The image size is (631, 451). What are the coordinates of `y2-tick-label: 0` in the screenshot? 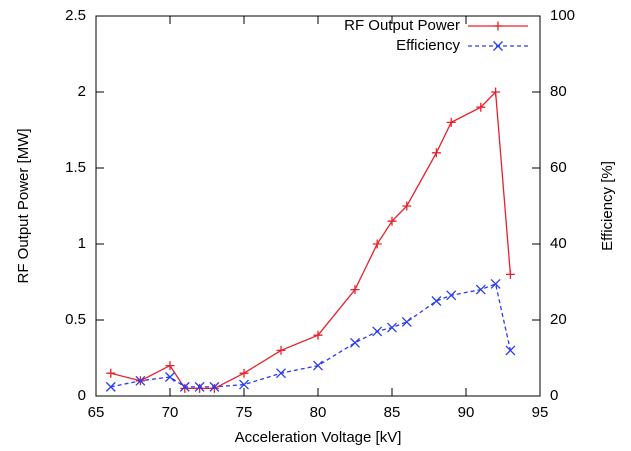 It's located at (554, 395).